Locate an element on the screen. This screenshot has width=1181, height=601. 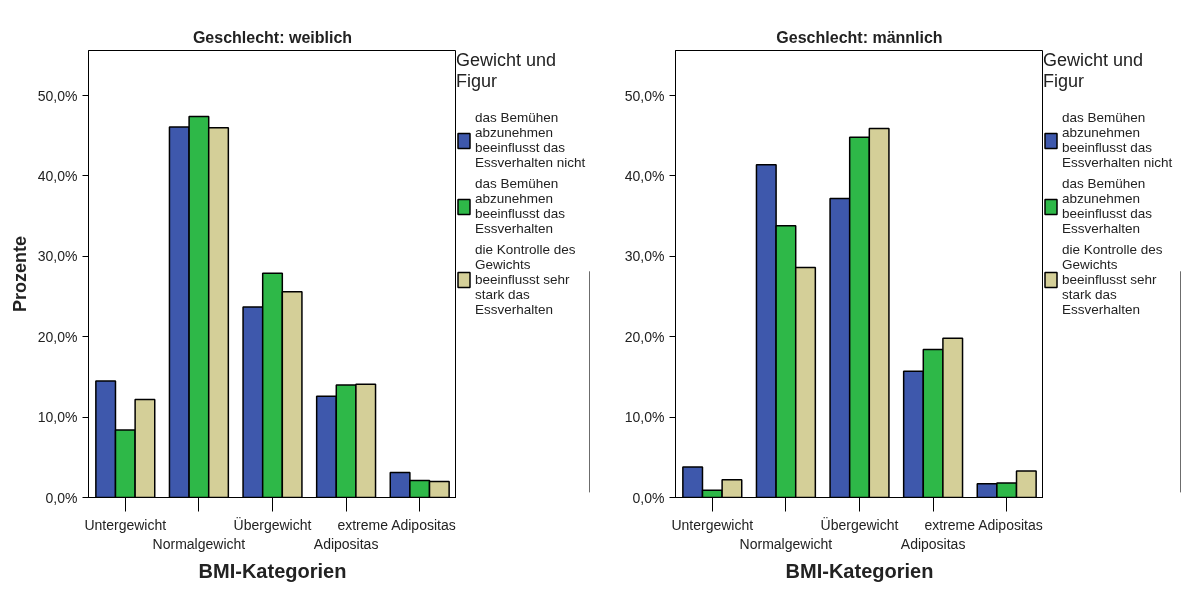
y-axis-title: Prozente is located at coordinates (19, 274).